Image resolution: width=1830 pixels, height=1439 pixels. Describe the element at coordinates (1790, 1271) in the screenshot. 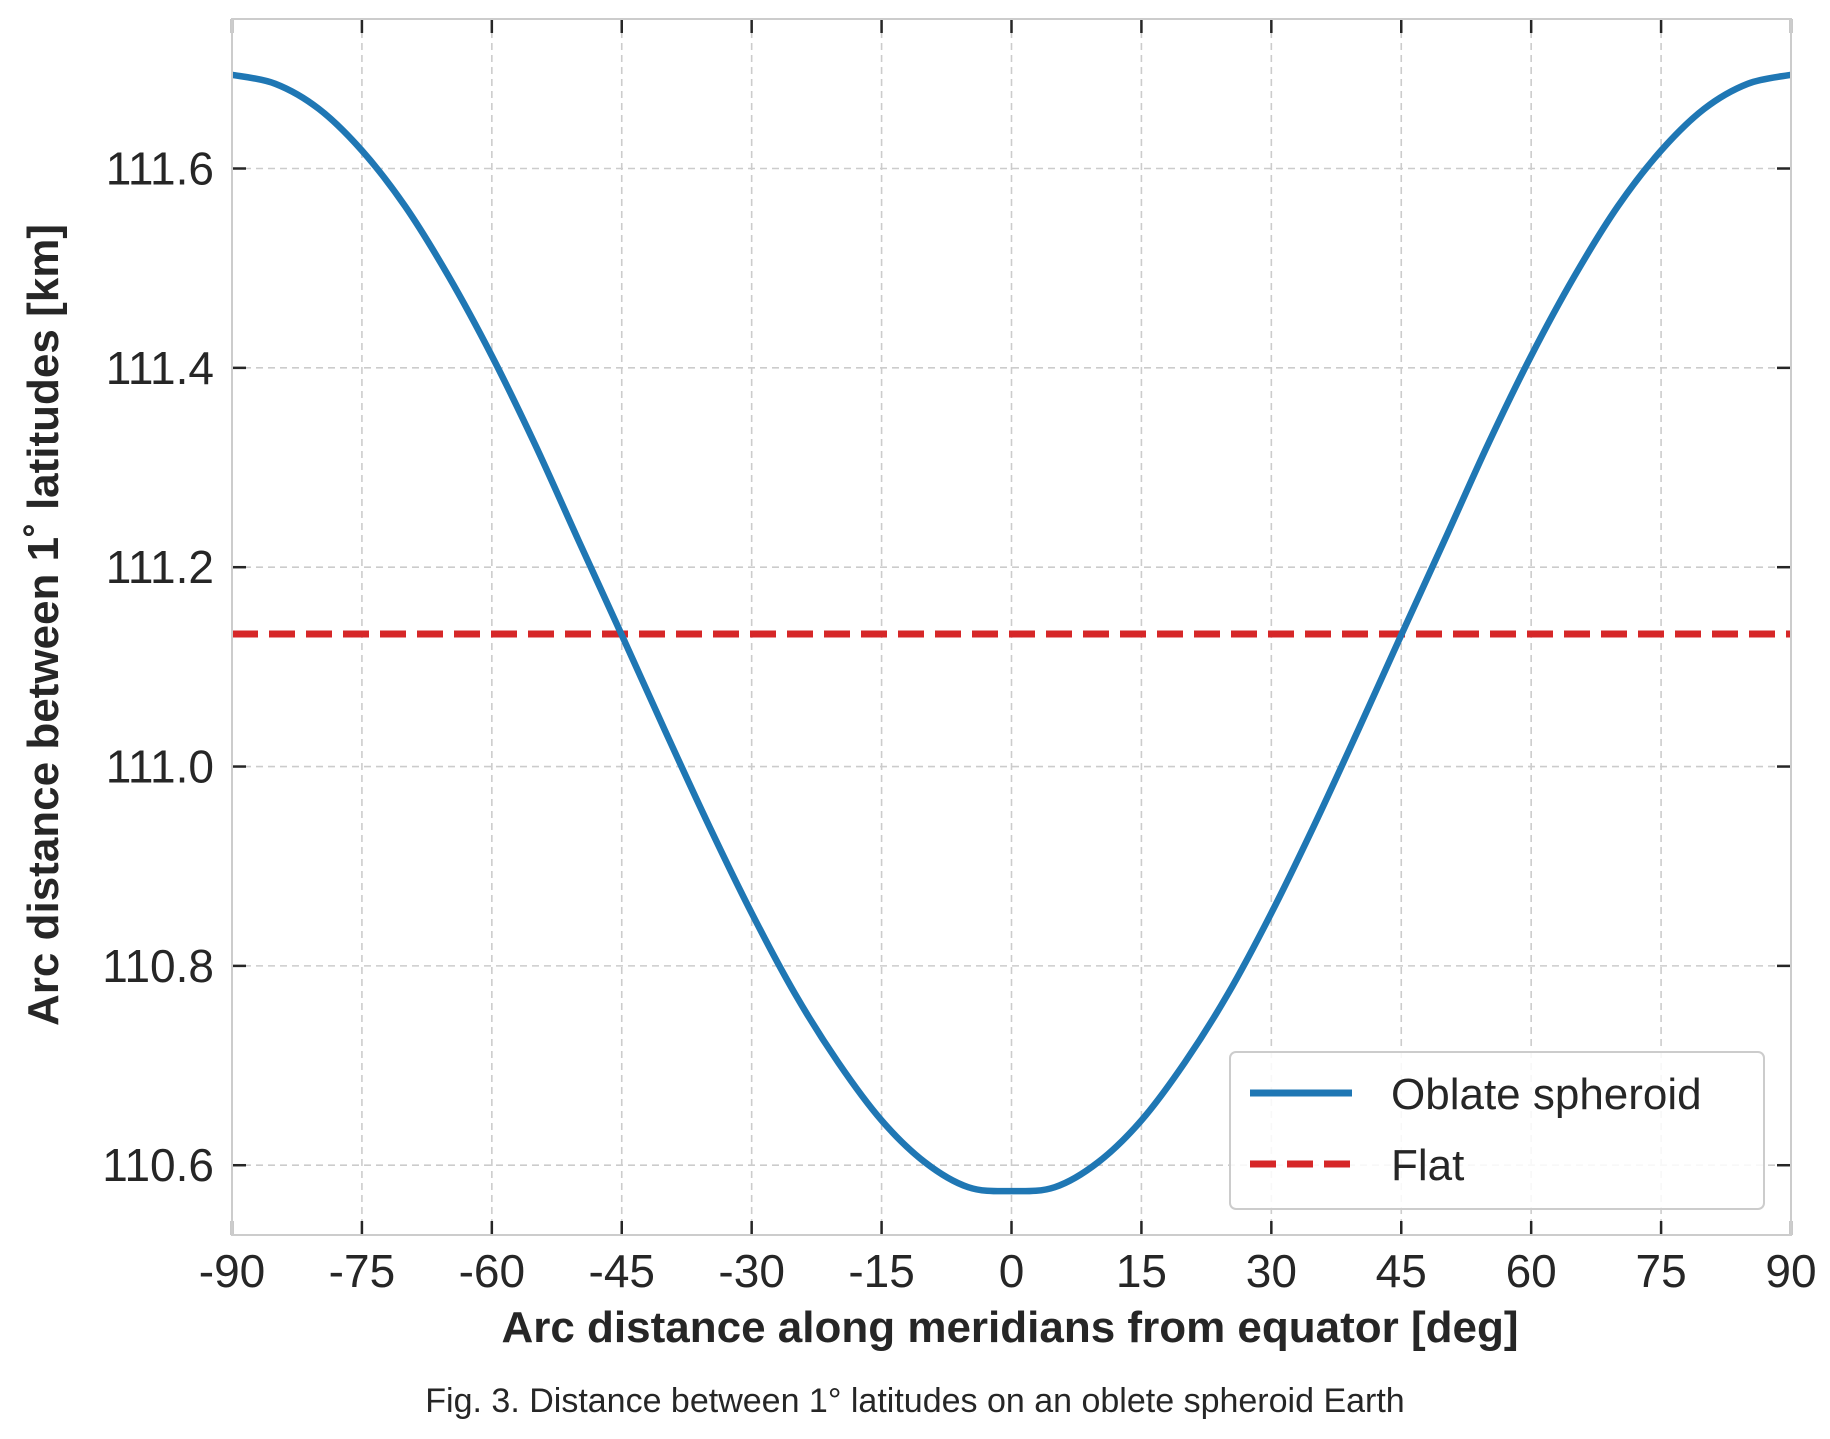

I see `x-tick-label: 90` at that location.